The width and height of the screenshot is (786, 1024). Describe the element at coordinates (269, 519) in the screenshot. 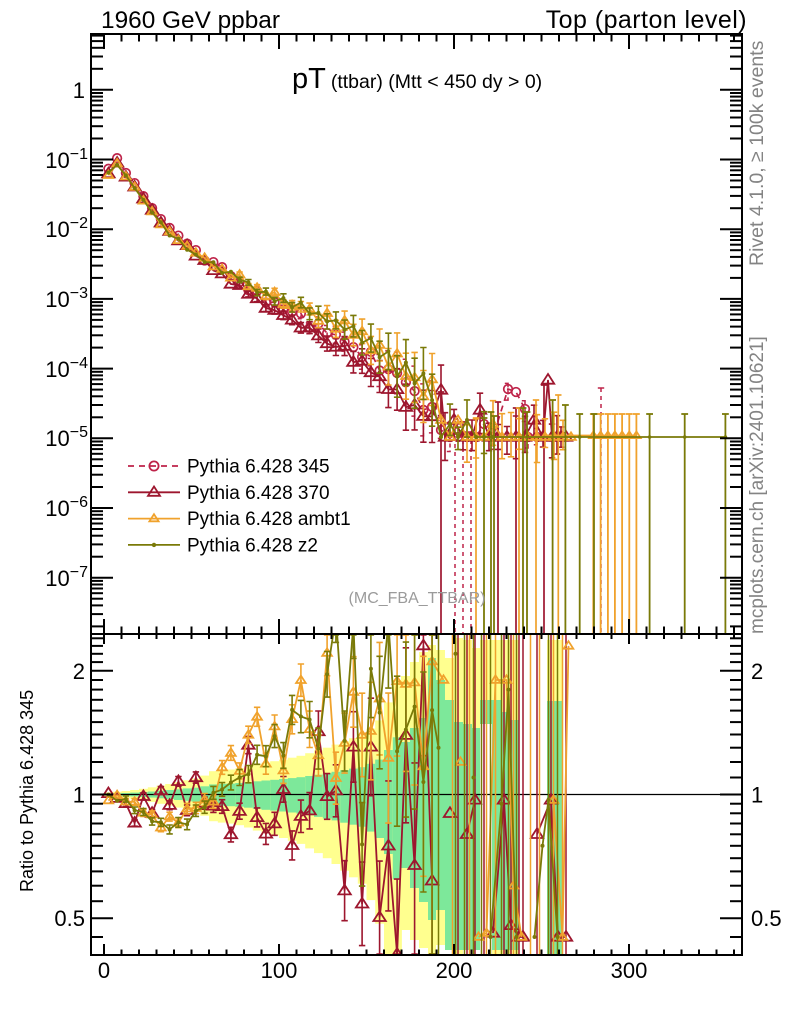

I see `svg-text: Pythia 6.428 ambt1` at that location.